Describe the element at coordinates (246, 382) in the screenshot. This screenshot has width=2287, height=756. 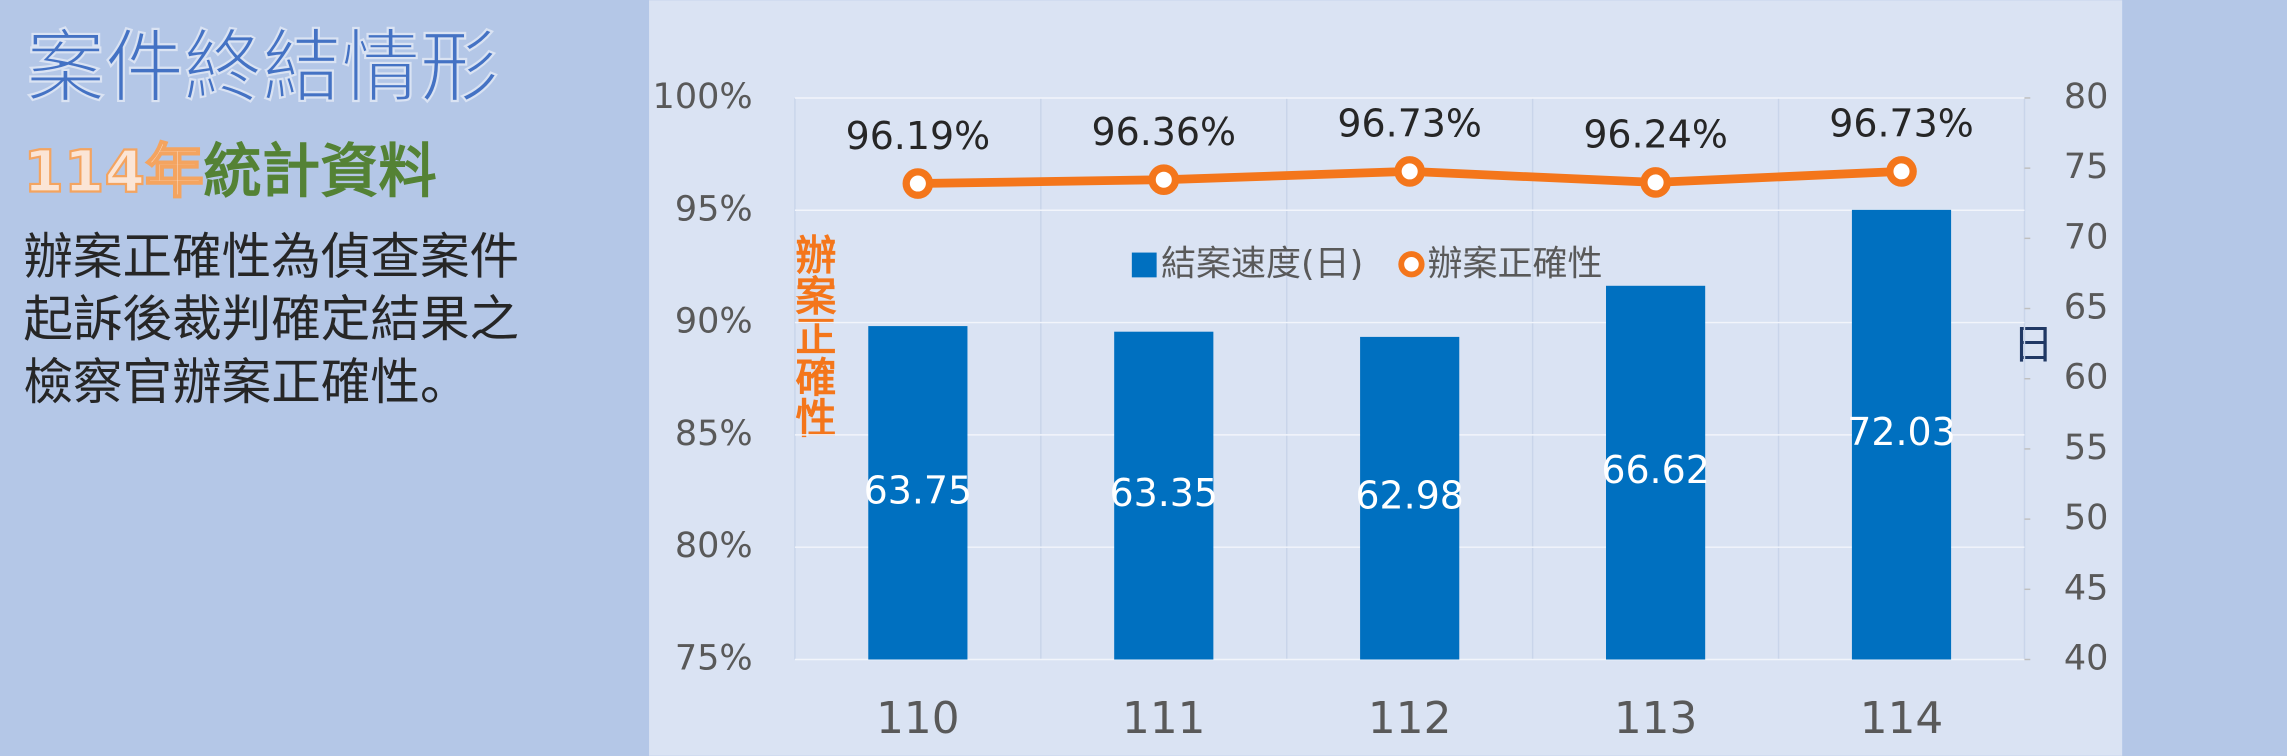
I see `description: 檢察官辦案正確性。` at that location.